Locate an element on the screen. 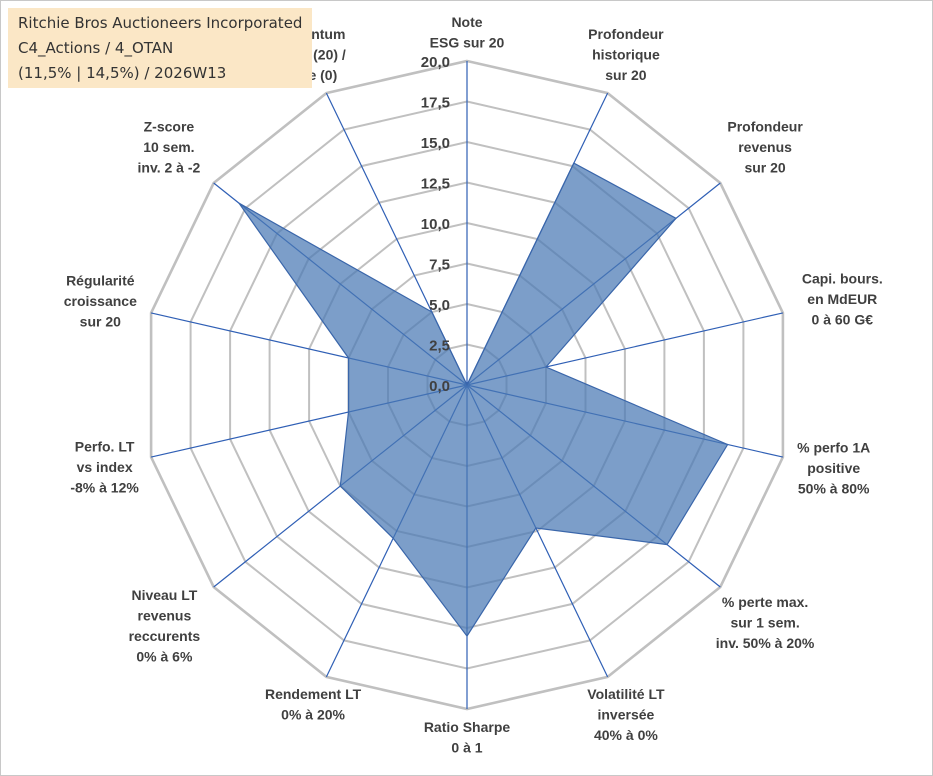 The width and height of the screenshot is (933, 776). axis-label-line: en MdEUR is located at coordinates (842, 299).